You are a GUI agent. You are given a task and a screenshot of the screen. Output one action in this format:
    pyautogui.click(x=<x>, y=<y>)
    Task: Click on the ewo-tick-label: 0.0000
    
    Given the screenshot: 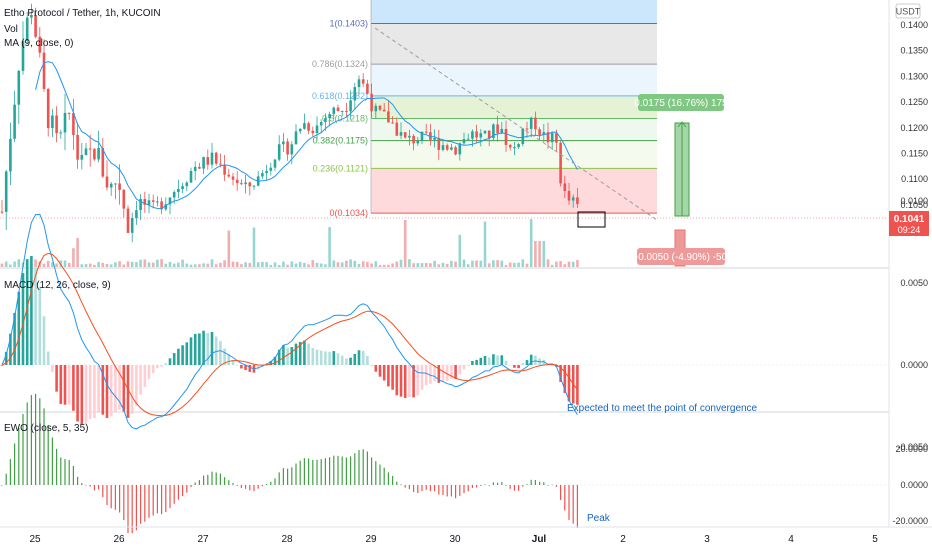 What is the action you would take?
    pyautogui.click(x=914, y=485)
    